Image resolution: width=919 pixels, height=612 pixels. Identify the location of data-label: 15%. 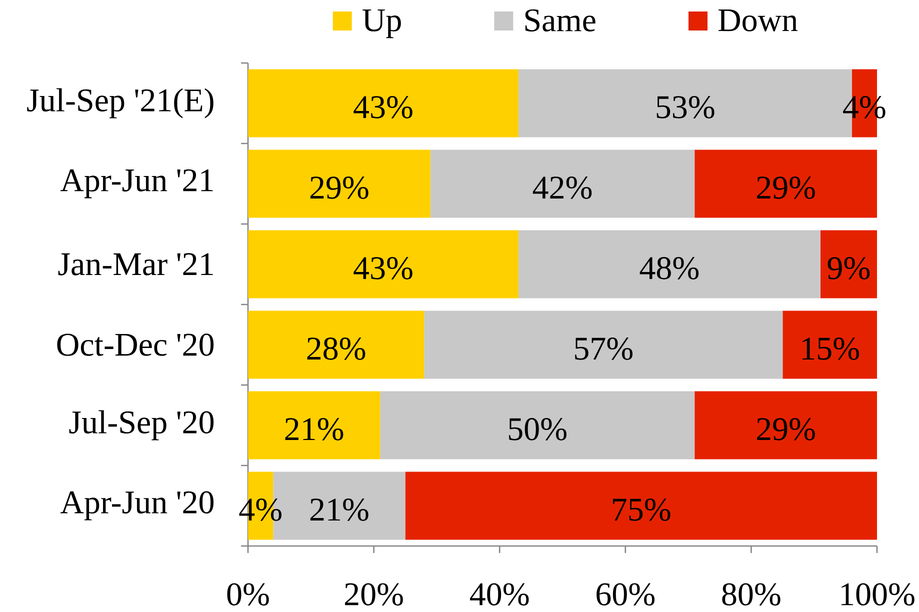
(830, 349).